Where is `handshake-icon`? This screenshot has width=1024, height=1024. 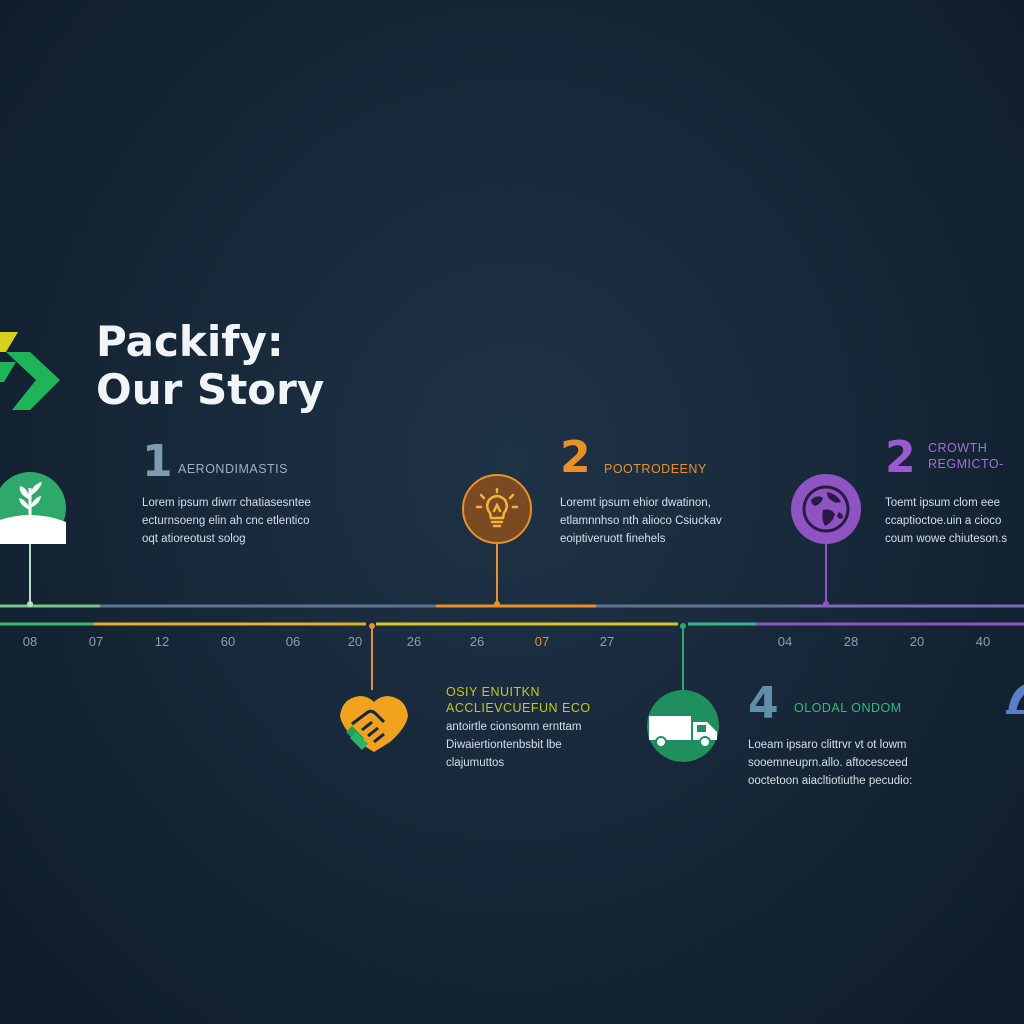
handshake-icon is located at coordinates (374, 724).